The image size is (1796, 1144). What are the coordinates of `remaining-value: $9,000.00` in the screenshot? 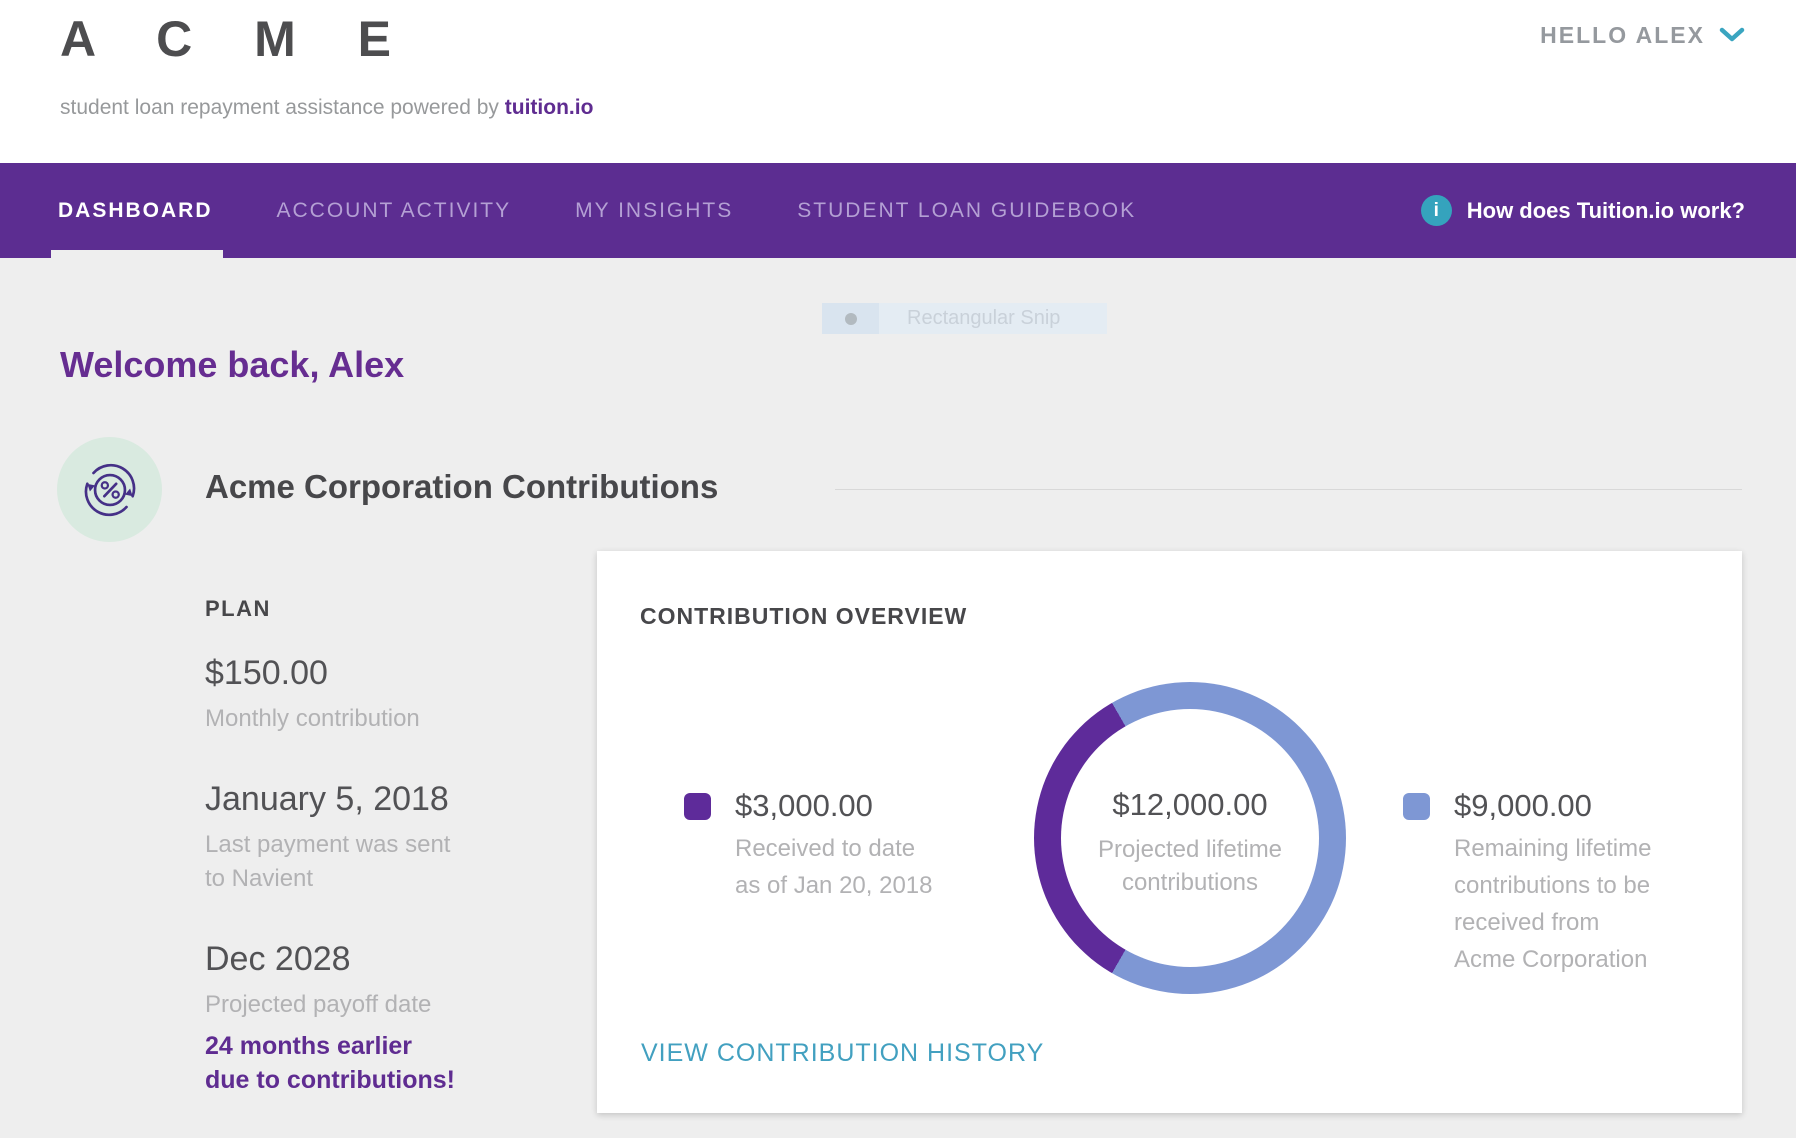 It's located at (1523, 805).